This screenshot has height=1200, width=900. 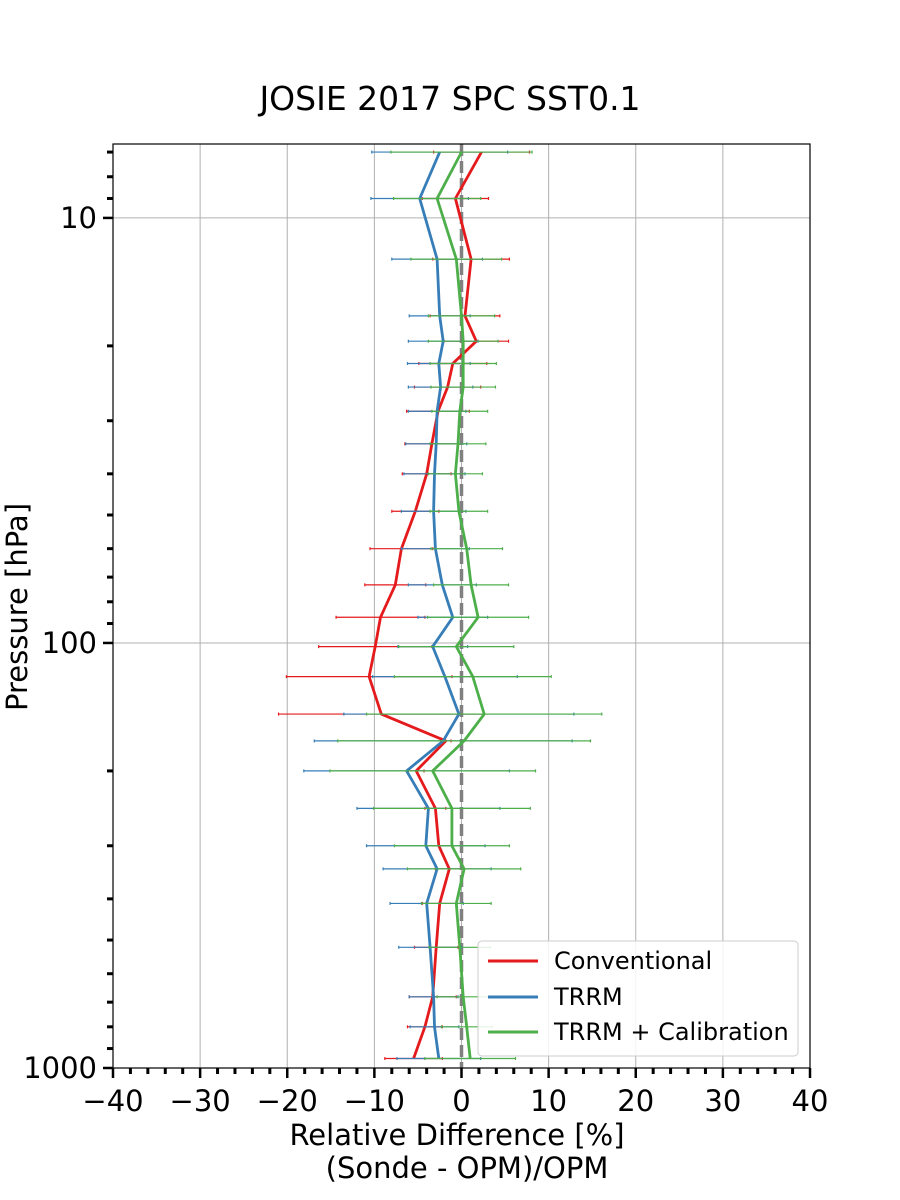 I want to click on chart-title: JOSIE 2017 SPC SST0.1, so click(x=448, y=98).